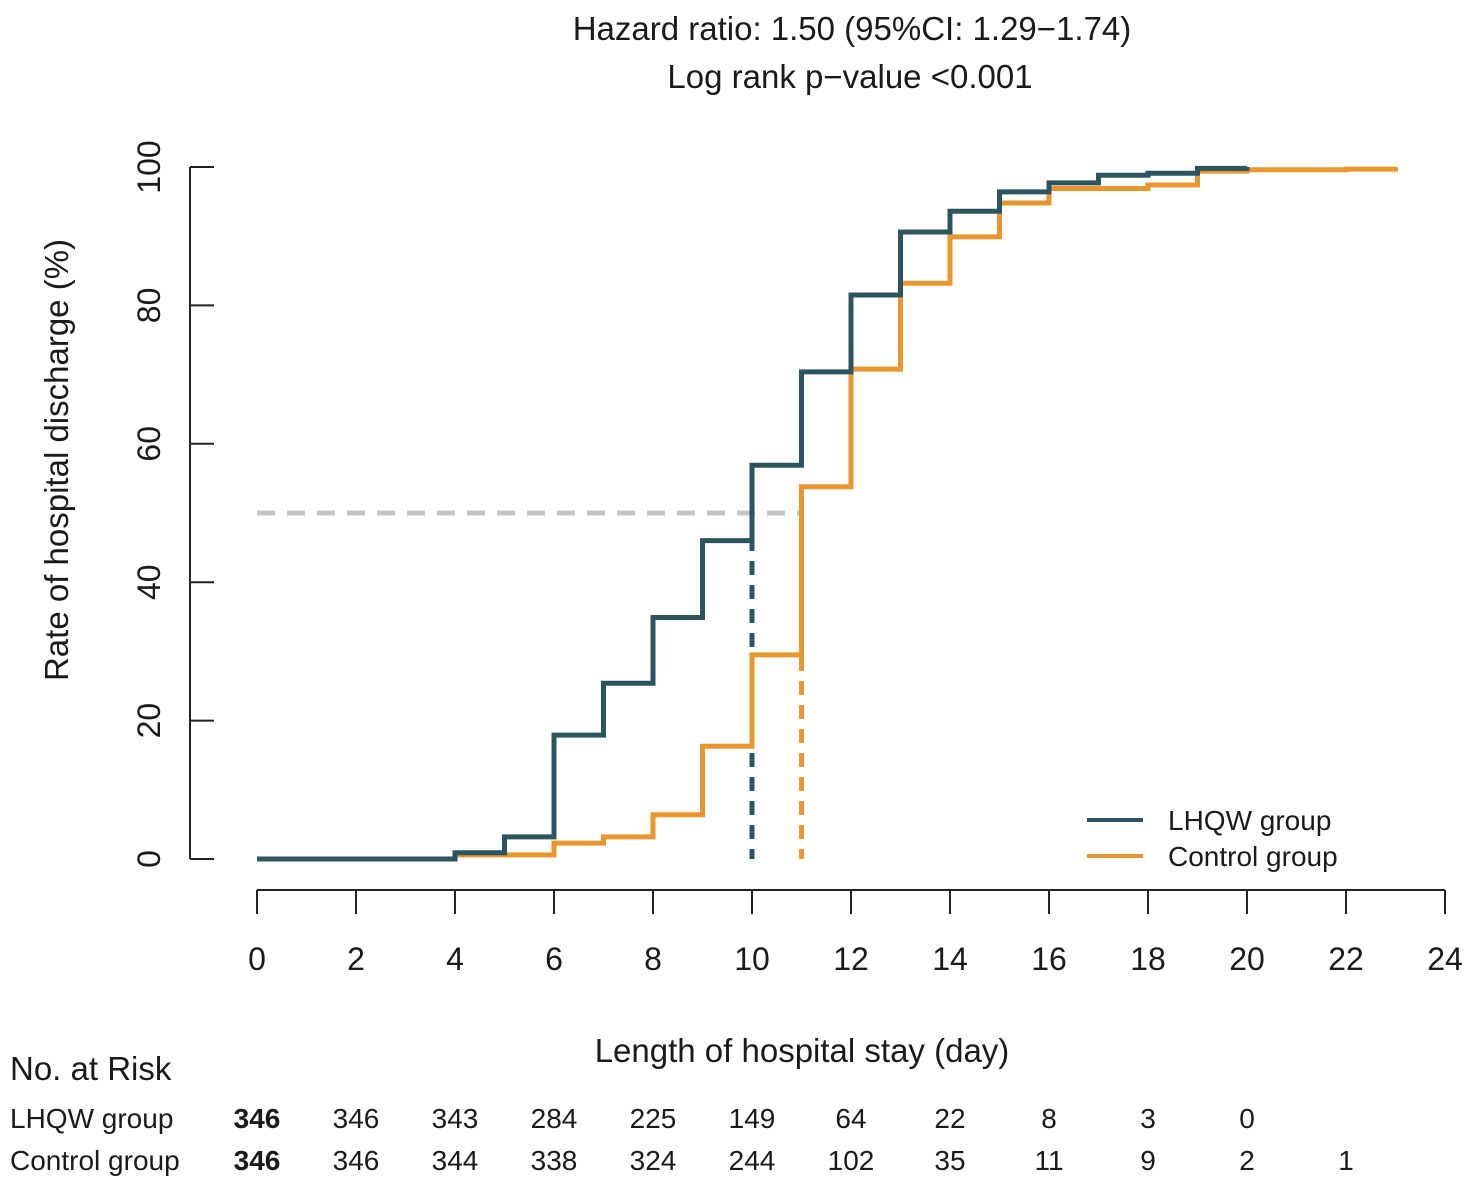 This screenshot has width=1472, height=1180. I want to click on x-tick-label-0: 0, so click(257, 959).